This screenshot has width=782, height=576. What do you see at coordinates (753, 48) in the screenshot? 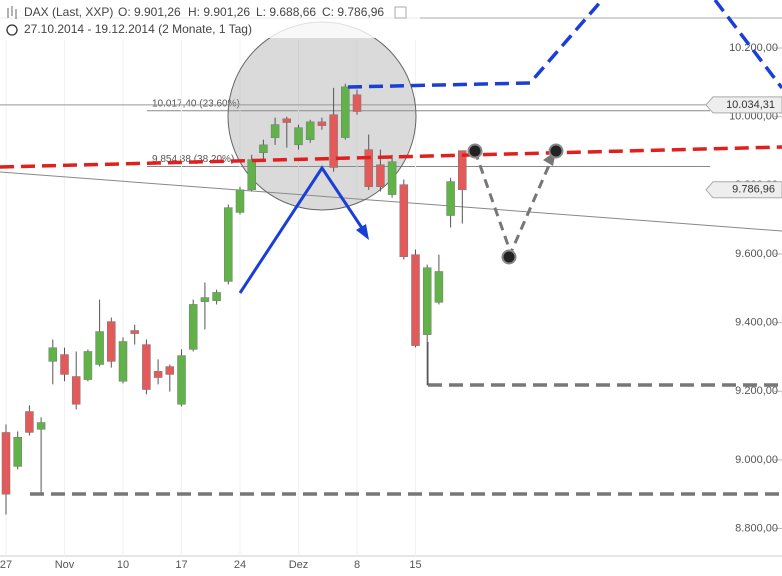
I see `y-tick-label: 10.200,00` at bounding box center [753, 48].